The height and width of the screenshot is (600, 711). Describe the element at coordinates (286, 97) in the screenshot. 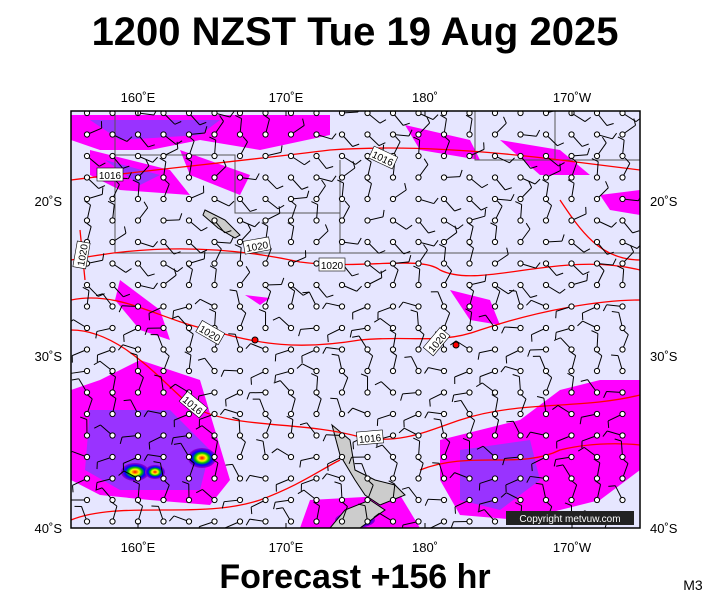

I see `lon-label: 170˚E` at that location.